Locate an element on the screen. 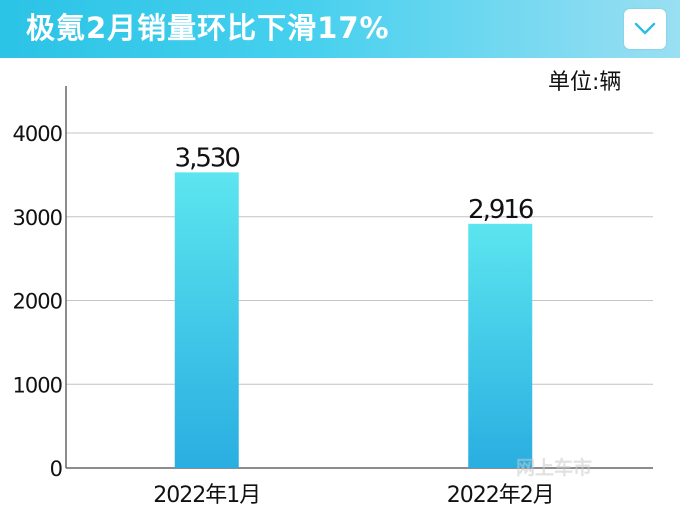  header-banner: 极氪2月销量环比下滑17% is located at coordinates (340, 29).